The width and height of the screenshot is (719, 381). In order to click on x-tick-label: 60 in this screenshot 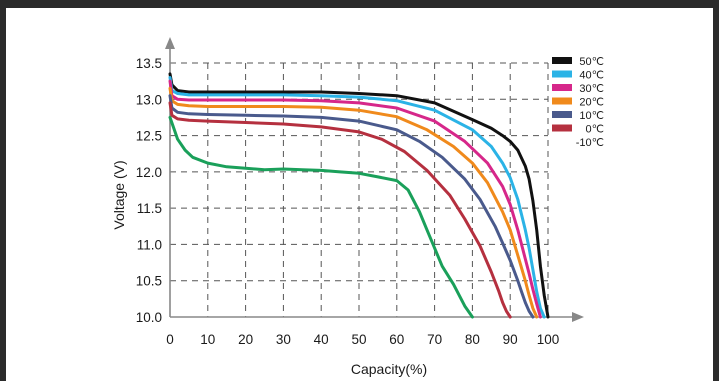, I will do `click(396, 339)`.